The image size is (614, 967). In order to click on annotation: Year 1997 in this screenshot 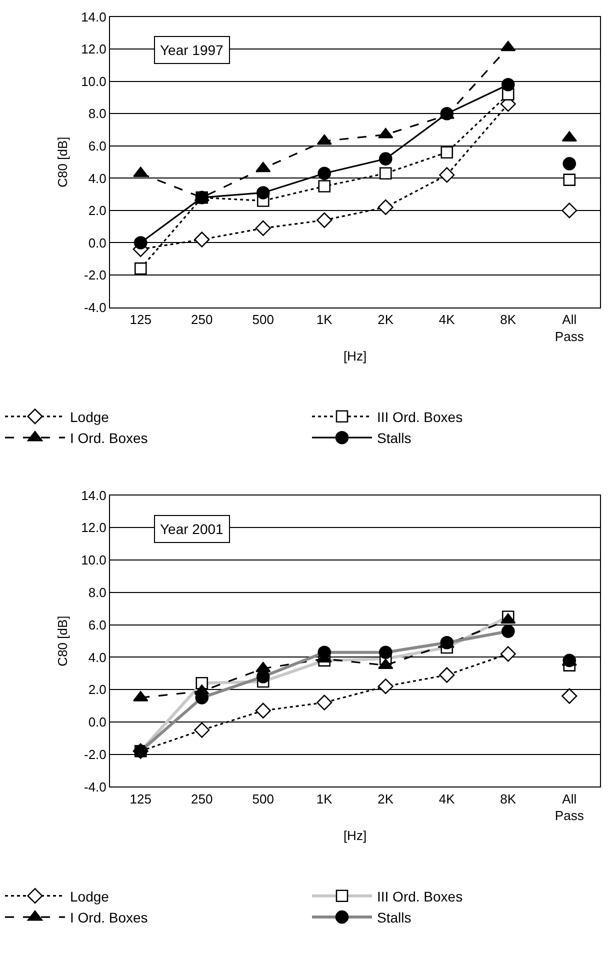, I will do `click(192, 50)`.